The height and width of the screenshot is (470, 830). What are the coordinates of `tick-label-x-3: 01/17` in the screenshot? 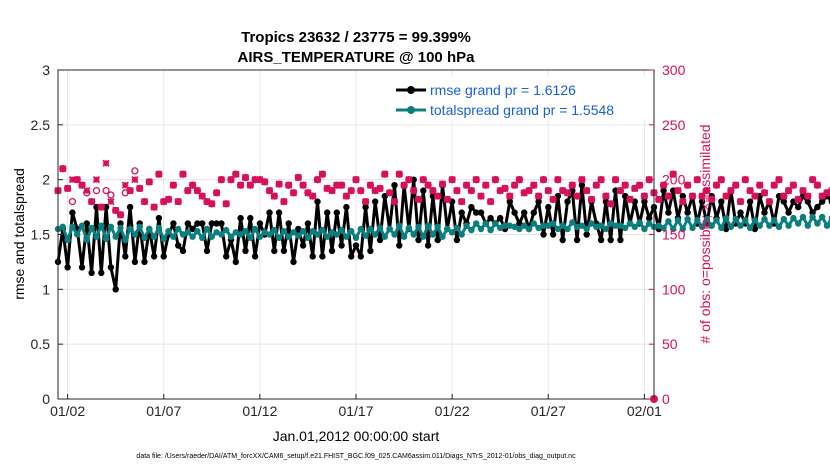 It's located at (355, 411).